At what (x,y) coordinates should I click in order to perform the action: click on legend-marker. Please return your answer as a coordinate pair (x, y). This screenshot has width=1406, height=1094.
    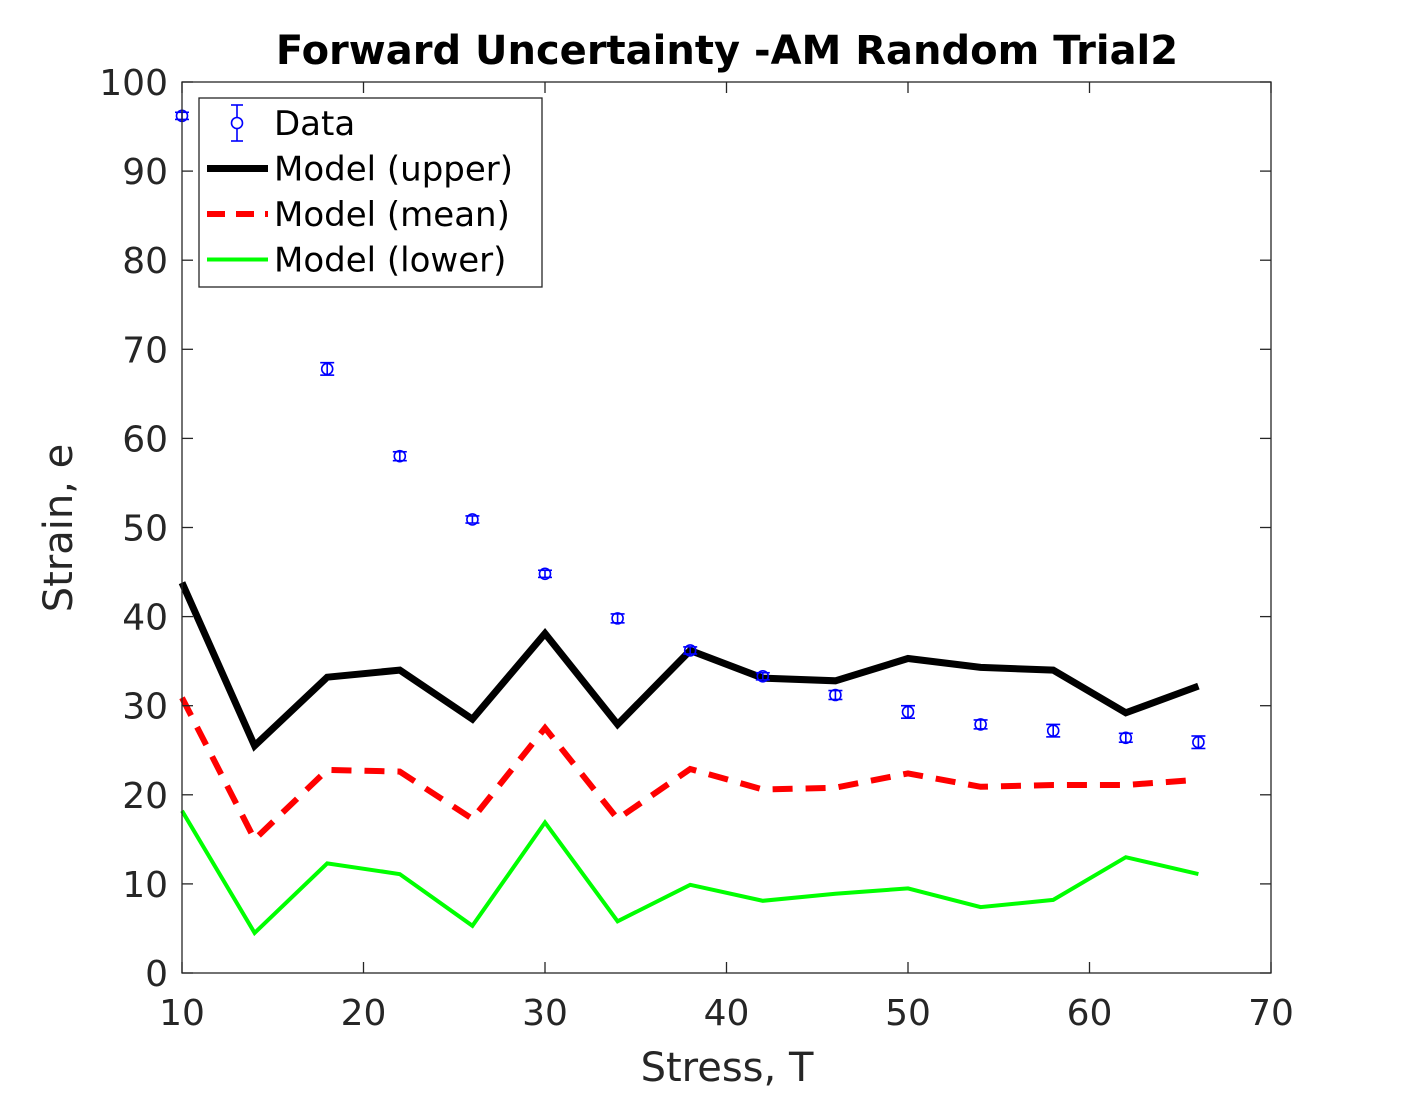
    Looking at the image, I should click on (237, 123).